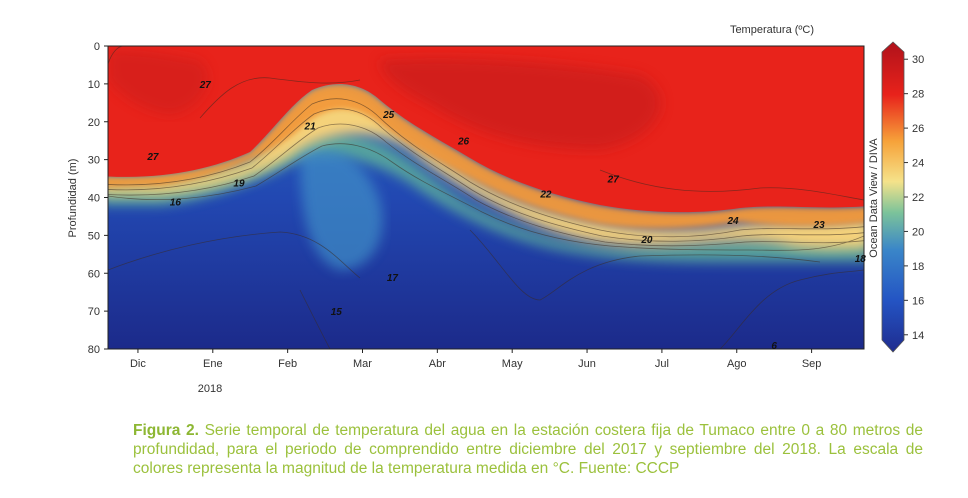 The image size is (968, 498). What do you see at coordinates (94, 123) in the screenshot?
I see `y-tick-label: 20` at bounding box center [94, 123].